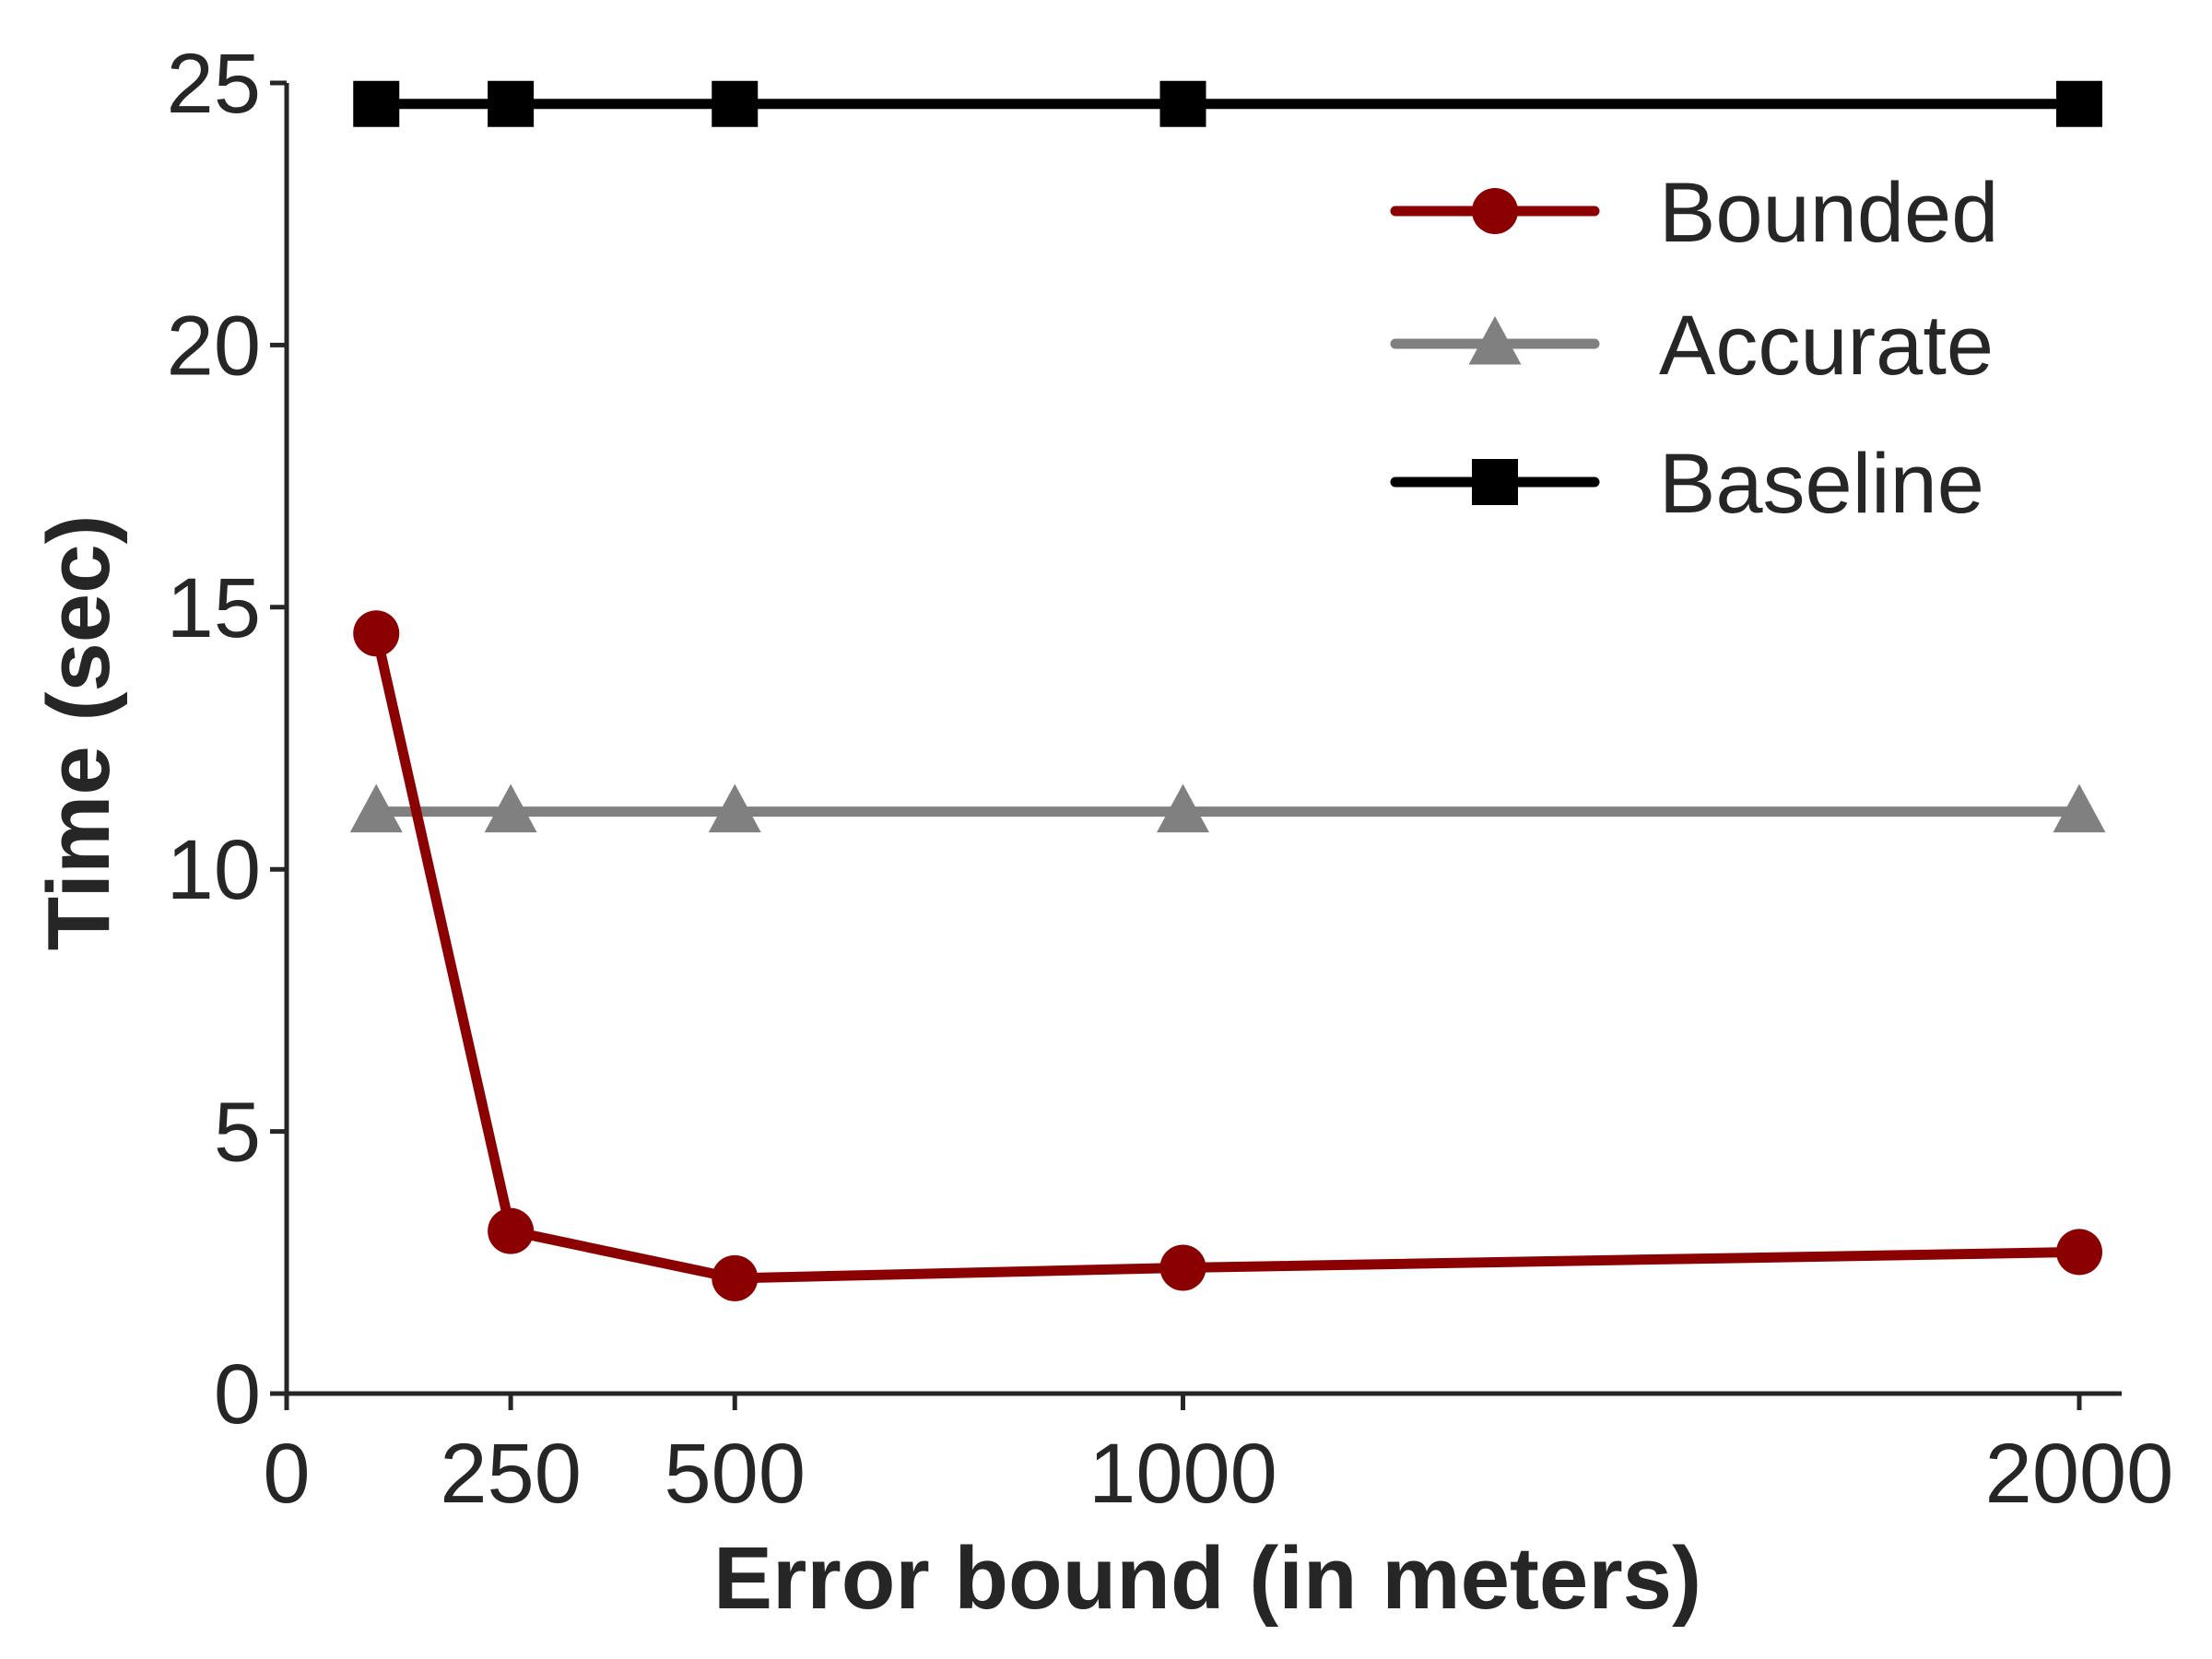 The image size is (2212, 1659). What do you see at coordinates (1828, 213) in the screenshot?
I see `legend-label: Bounded` at bounding box center [1828, 213].